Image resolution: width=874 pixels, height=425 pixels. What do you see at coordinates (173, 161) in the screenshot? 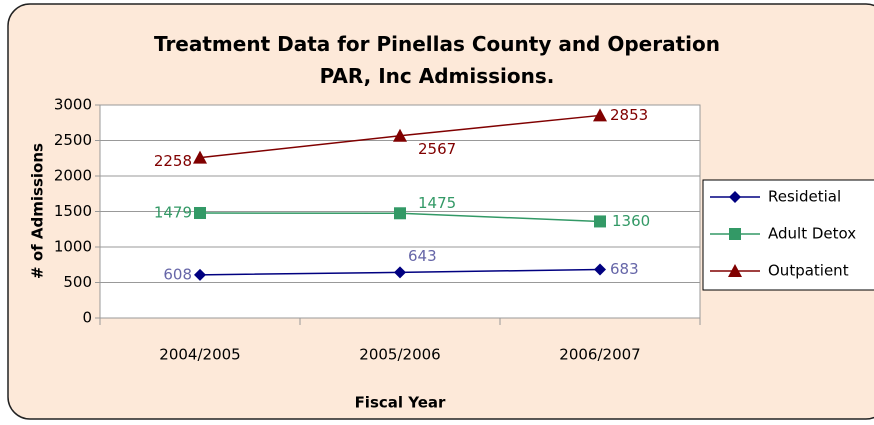
I see `data-label: 2258` at bounding box center [173, 161].